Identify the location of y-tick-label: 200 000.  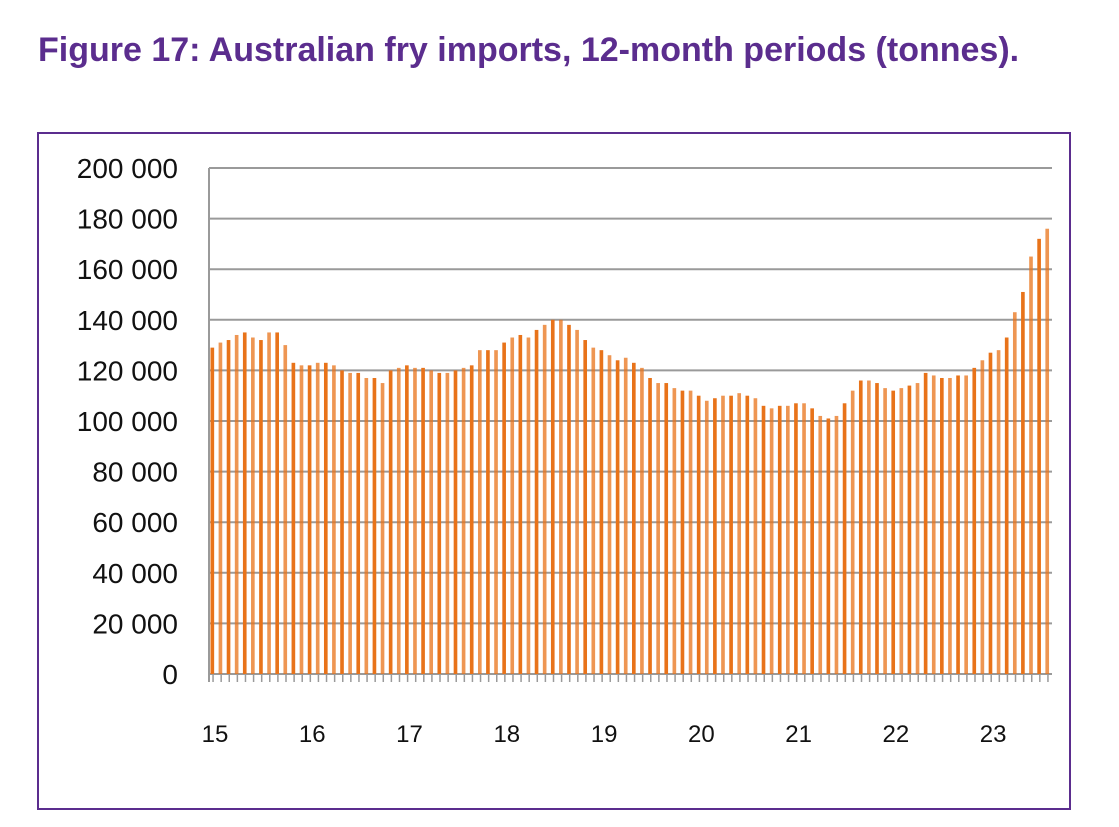
(127, 168).